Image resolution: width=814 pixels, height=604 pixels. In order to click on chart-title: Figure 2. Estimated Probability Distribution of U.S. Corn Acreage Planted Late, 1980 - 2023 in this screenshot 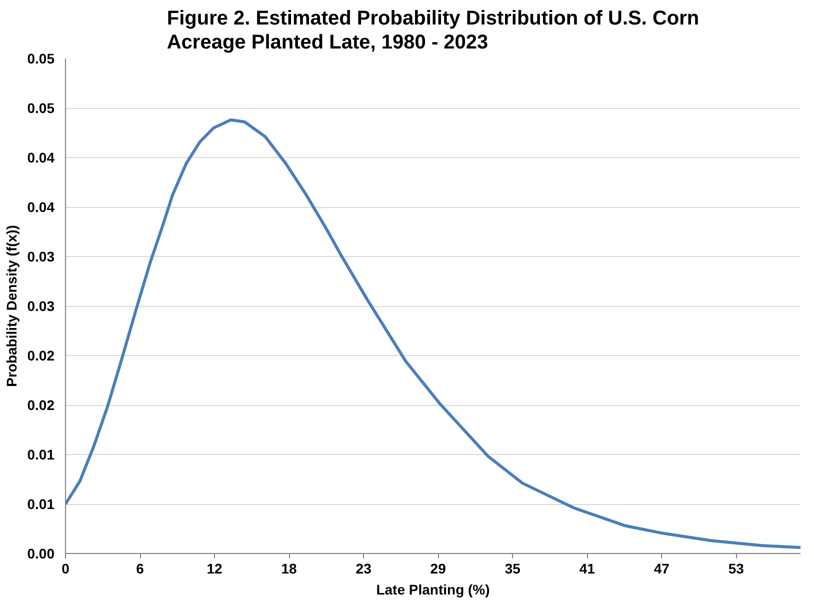, I will do `click(433, 30)`.